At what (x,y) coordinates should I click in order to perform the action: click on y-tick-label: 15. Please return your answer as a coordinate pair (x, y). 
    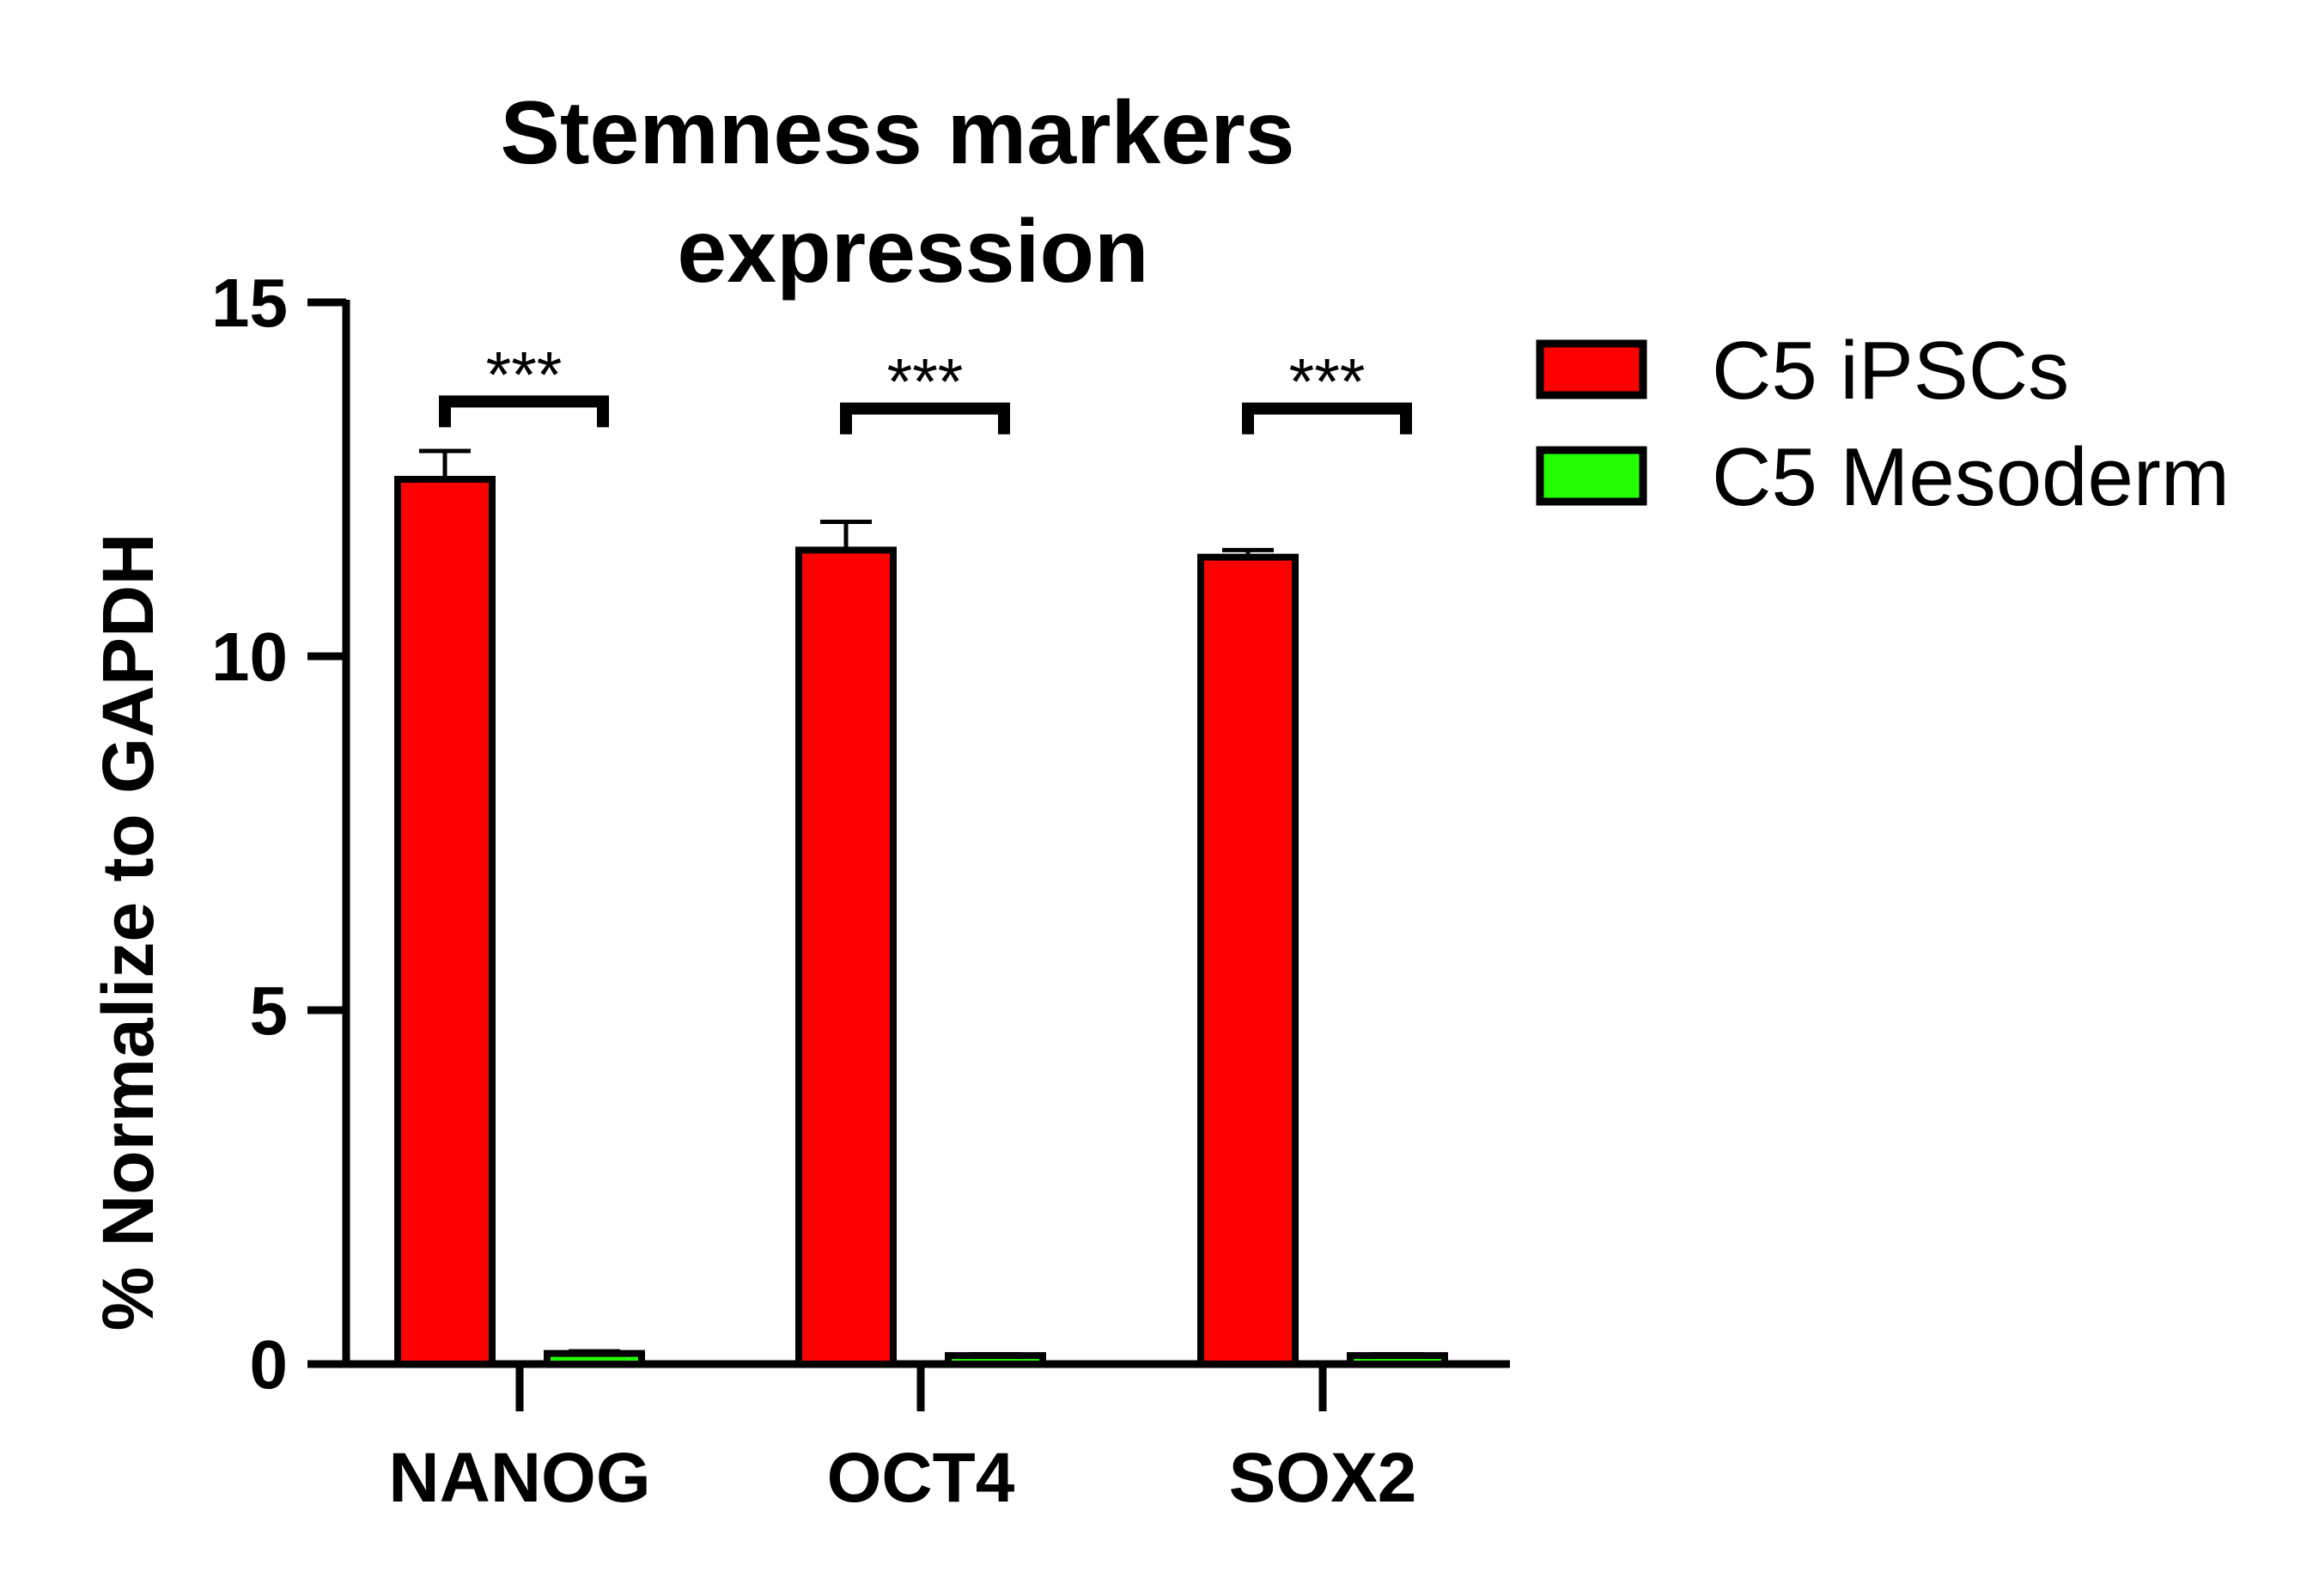
    Looking at the image, I should click on (249, 303).